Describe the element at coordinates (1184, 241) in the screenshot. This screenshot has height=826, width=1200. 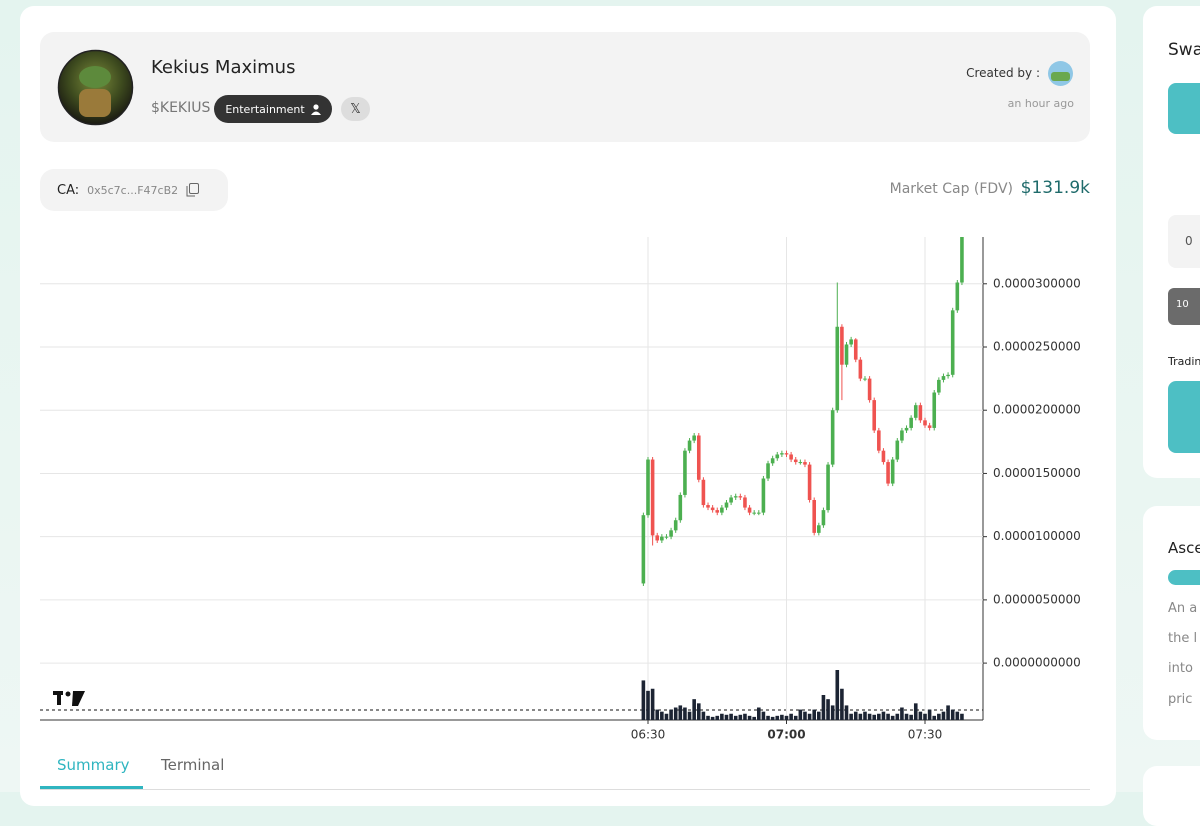
I see `amount-input` at that location.